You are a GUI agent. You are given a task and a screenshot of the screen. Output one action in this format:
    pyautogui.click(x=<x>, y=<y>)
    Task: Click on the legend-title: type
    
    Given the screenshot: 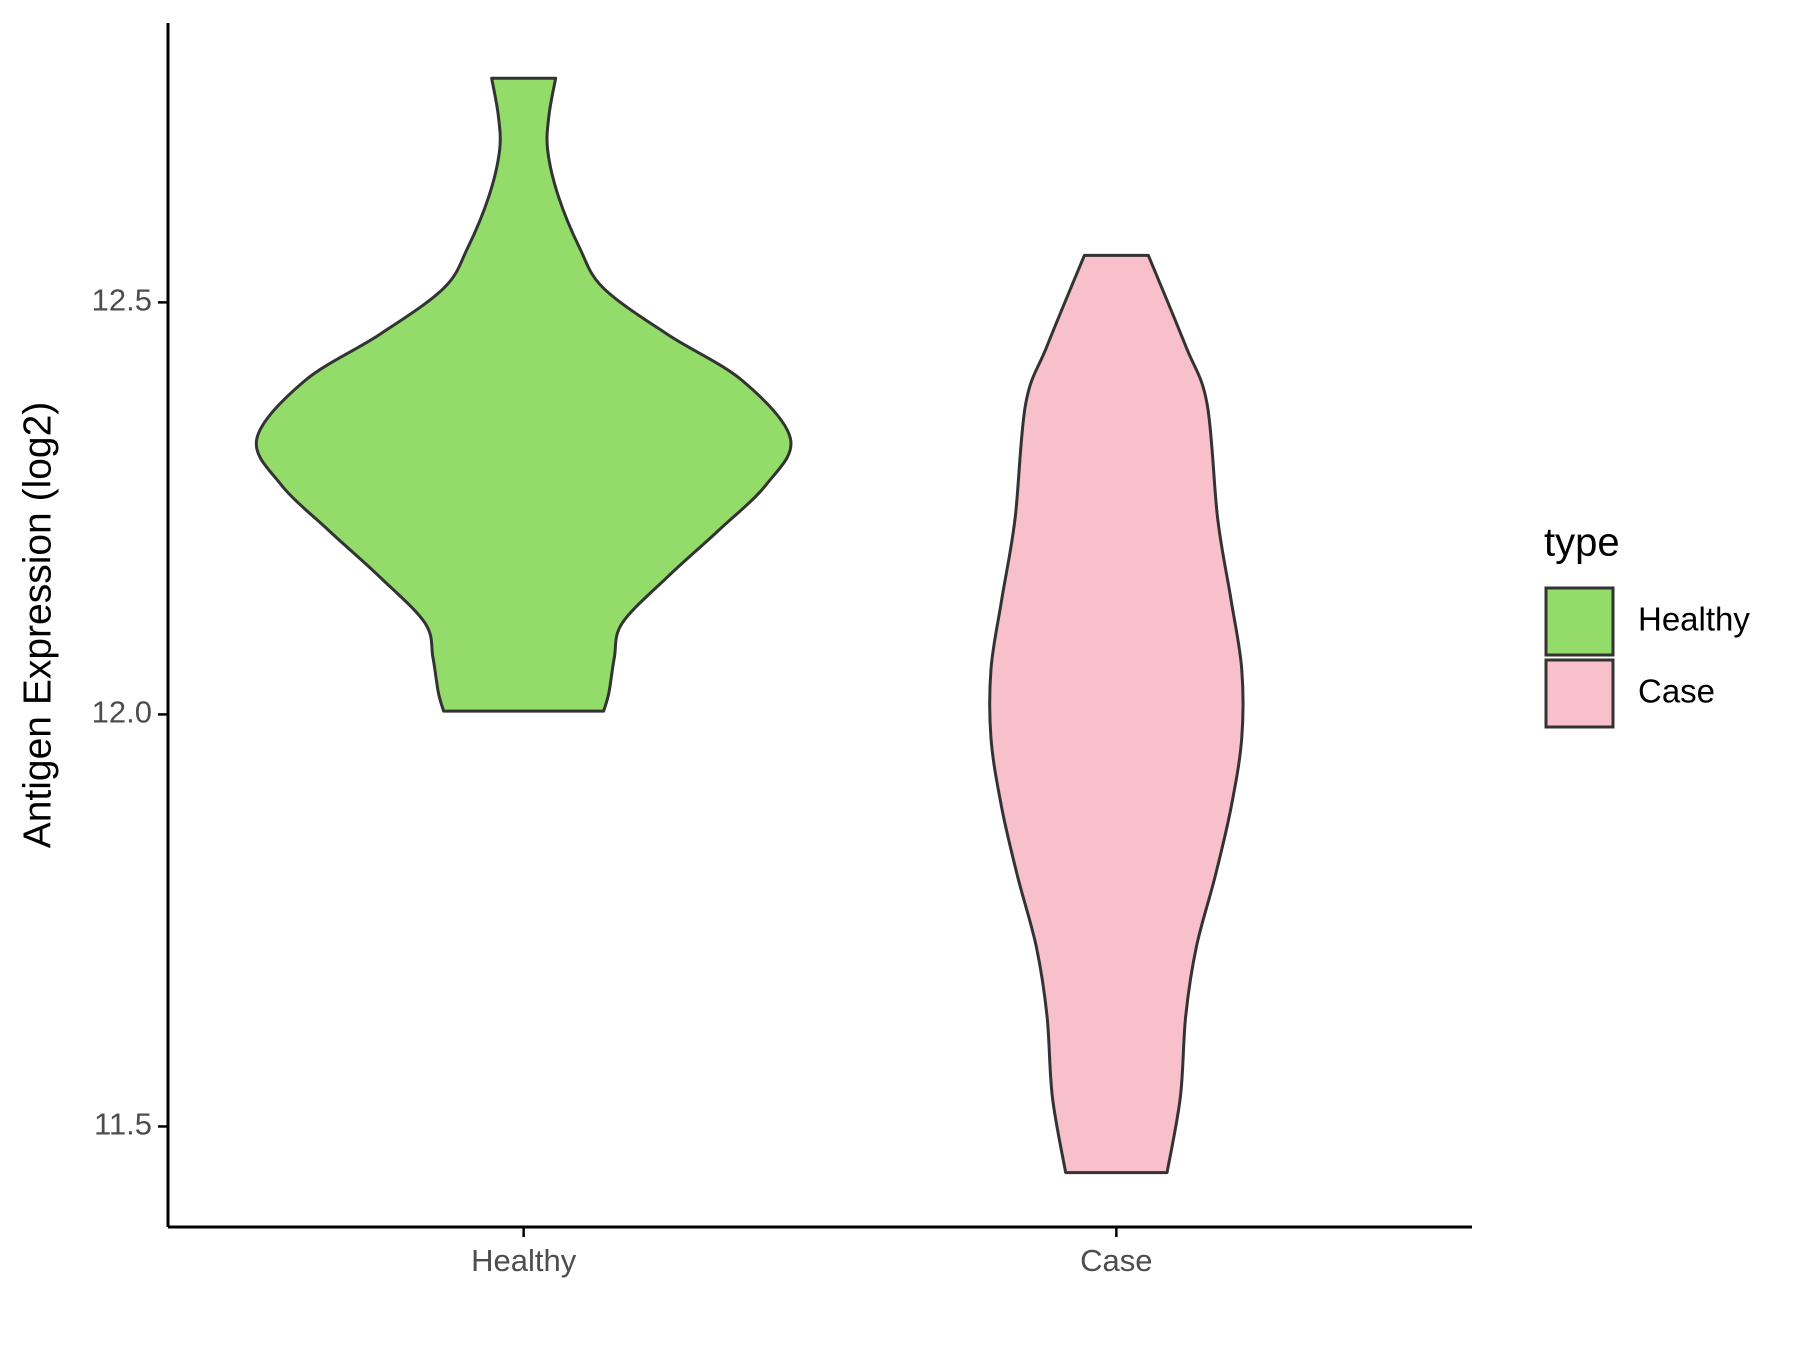 What is the action you would take?
    pyautogui.click(x=1582, y=543)
    